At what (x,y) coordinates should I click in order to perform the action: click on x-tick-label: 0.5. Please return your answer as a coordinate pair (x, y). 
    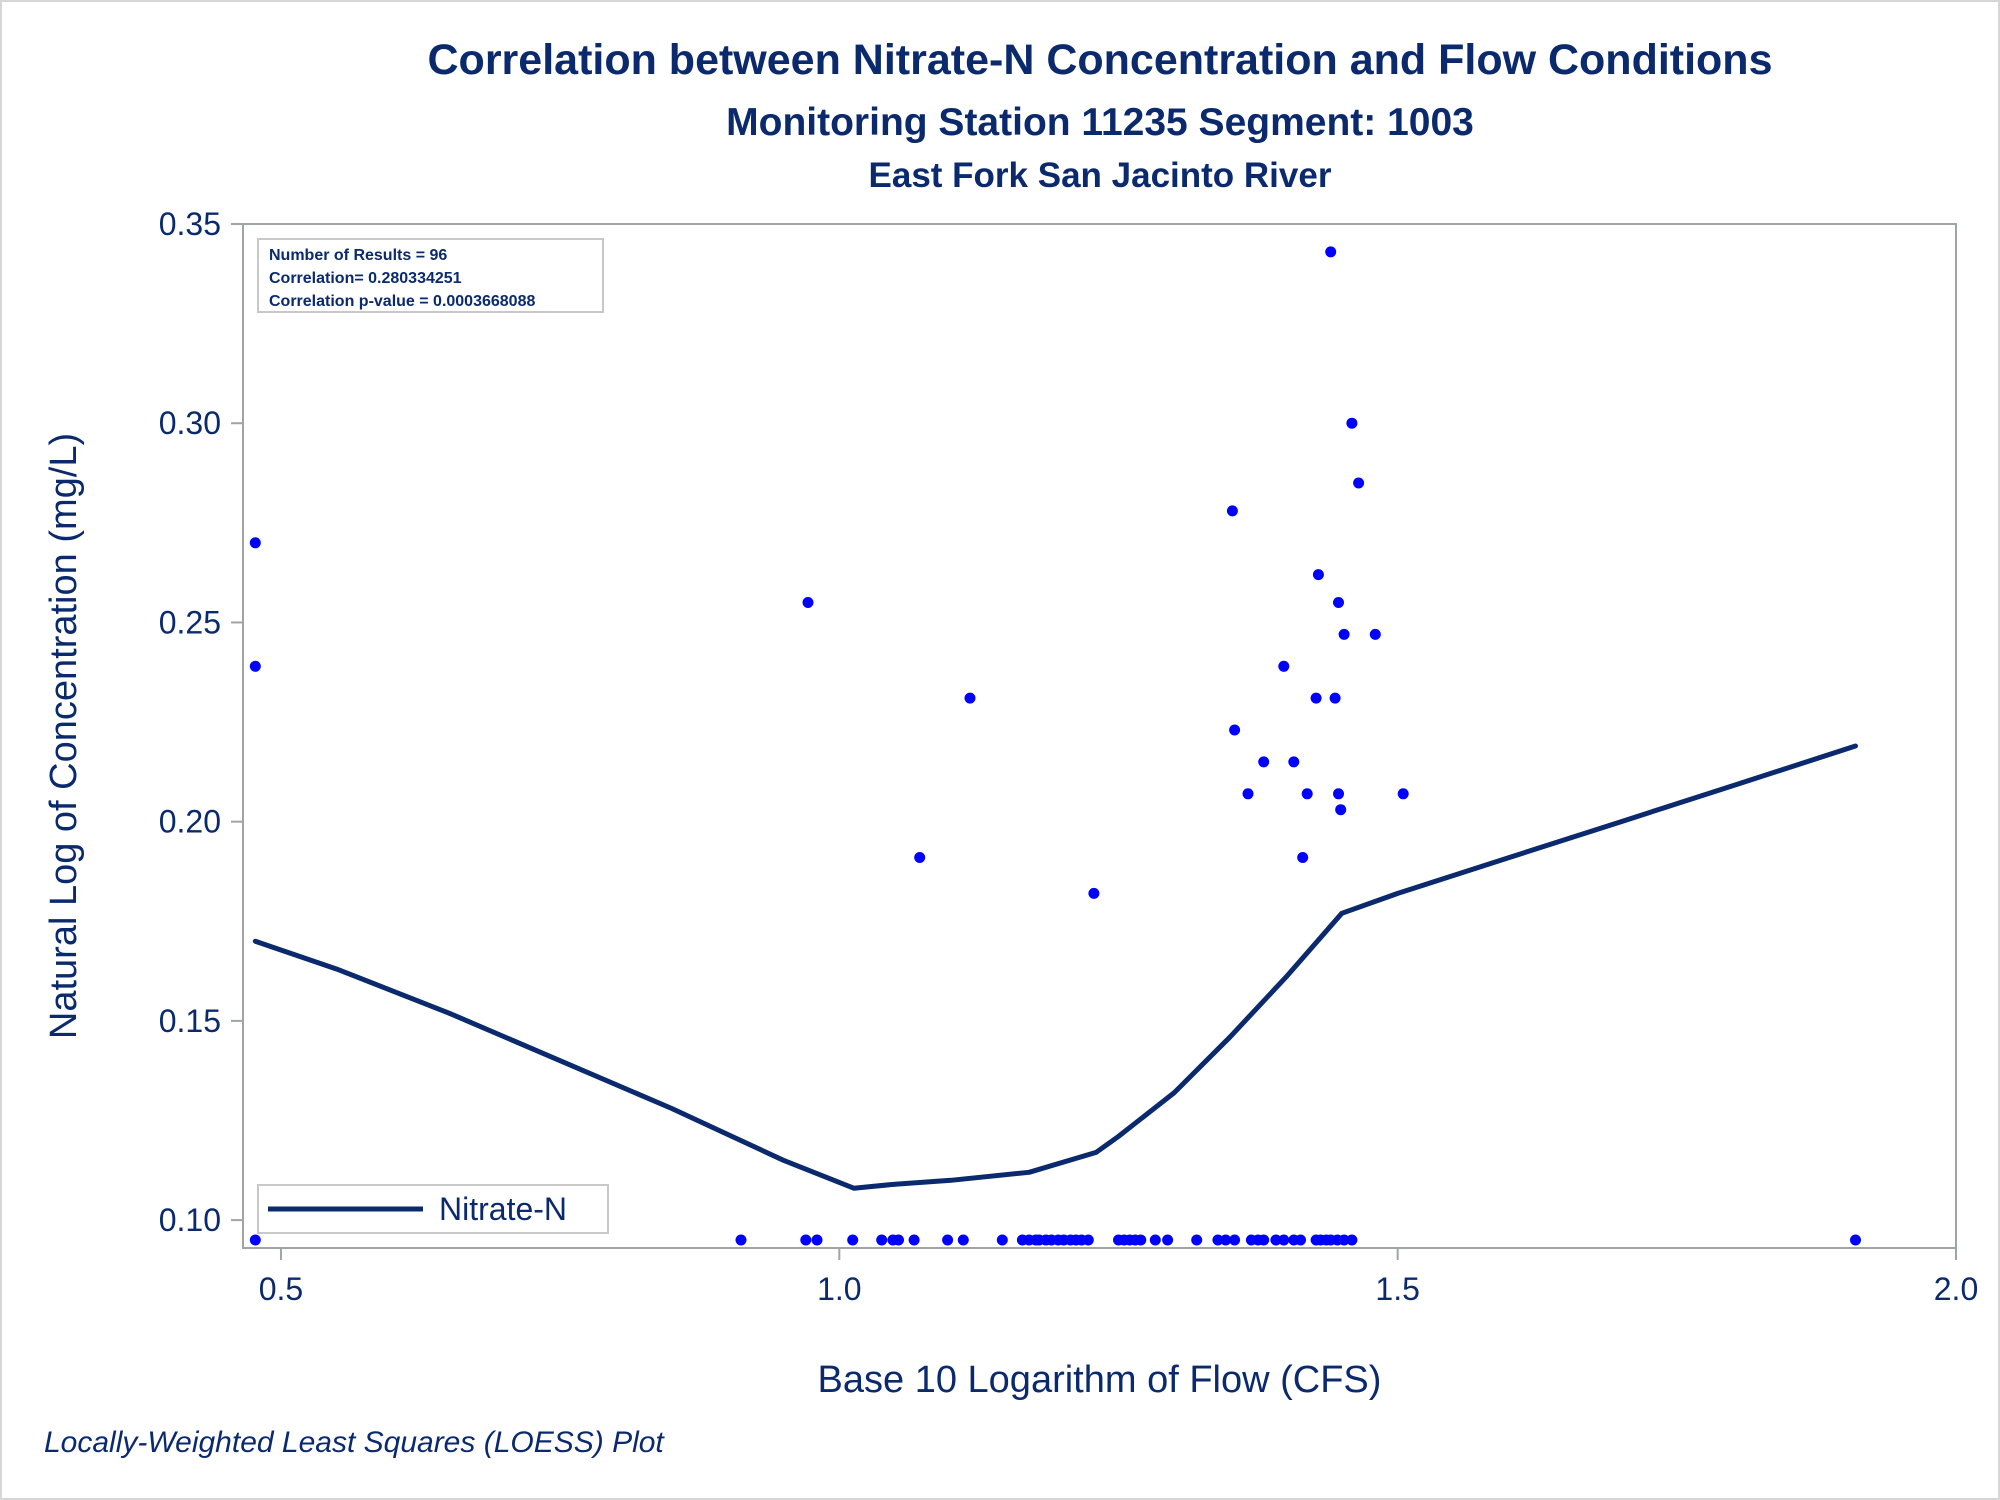
    Looking at the image, I should click on (281, 1289).